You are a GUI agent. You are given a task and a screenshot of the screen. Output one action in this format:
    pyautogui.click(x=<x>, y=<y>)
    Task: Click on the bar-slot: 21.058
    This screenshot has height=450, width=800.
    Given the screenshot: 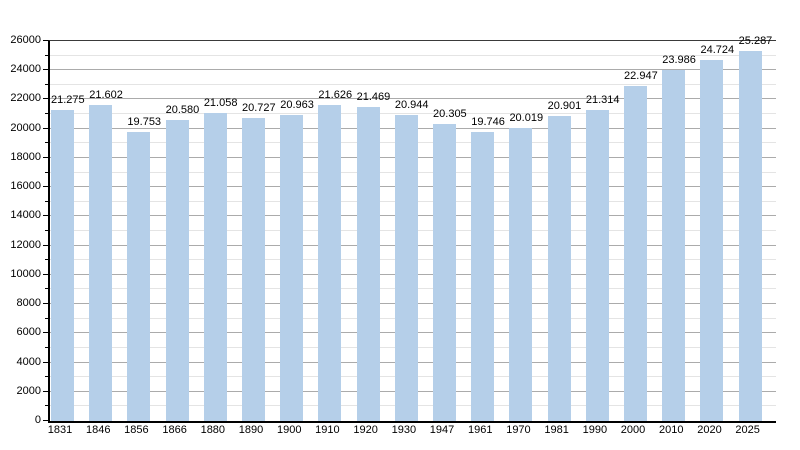 What is the action you would take?
    pyautogui.click(x=222, y=231)
    